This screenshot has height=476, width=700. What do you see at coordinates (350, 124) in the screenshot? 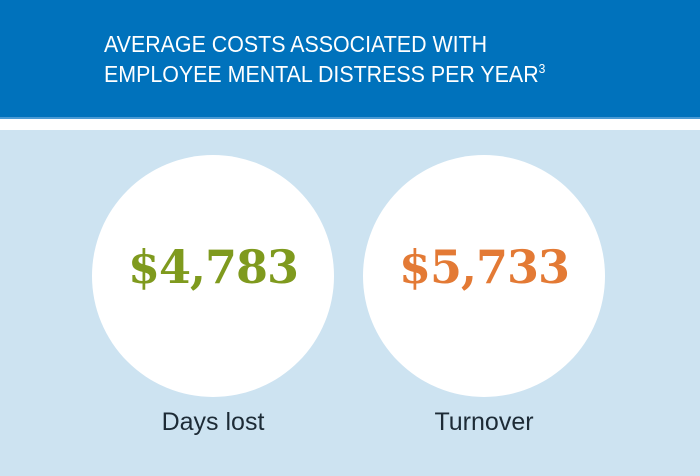
I see `white-divider-band` at bounding box center [350, 124].